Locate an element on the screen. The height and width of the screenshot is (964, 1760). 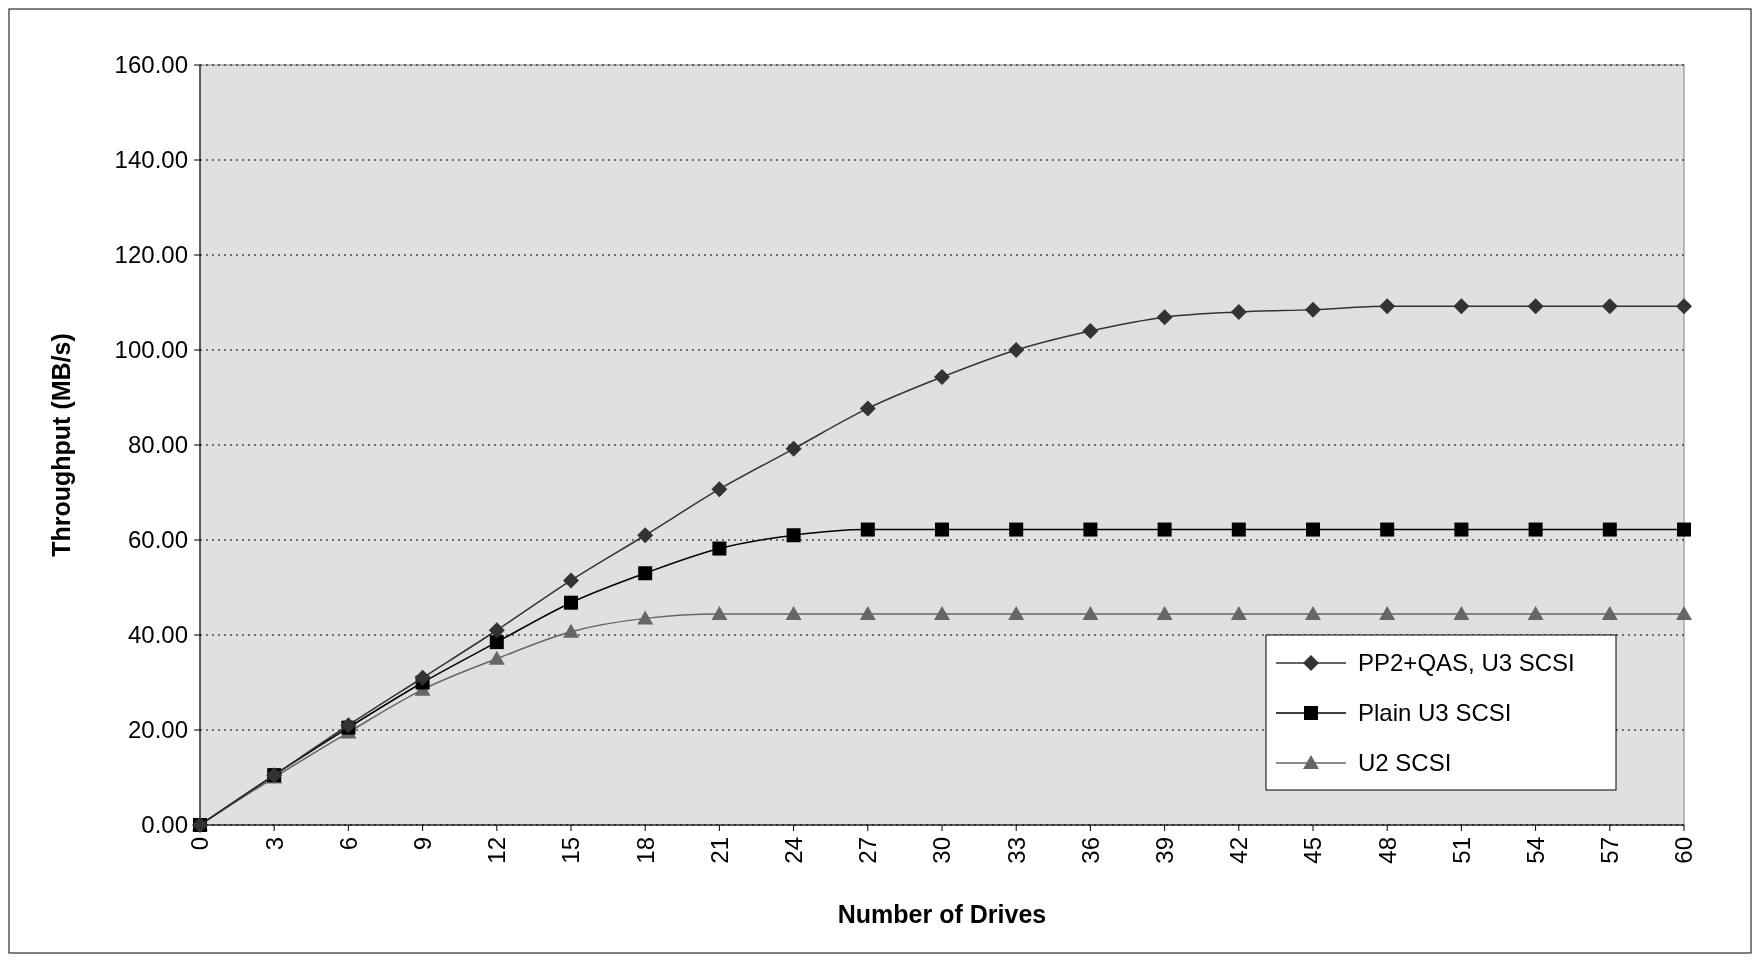
x-axis-title: Number of Drives is located at coordinates (942, 914).